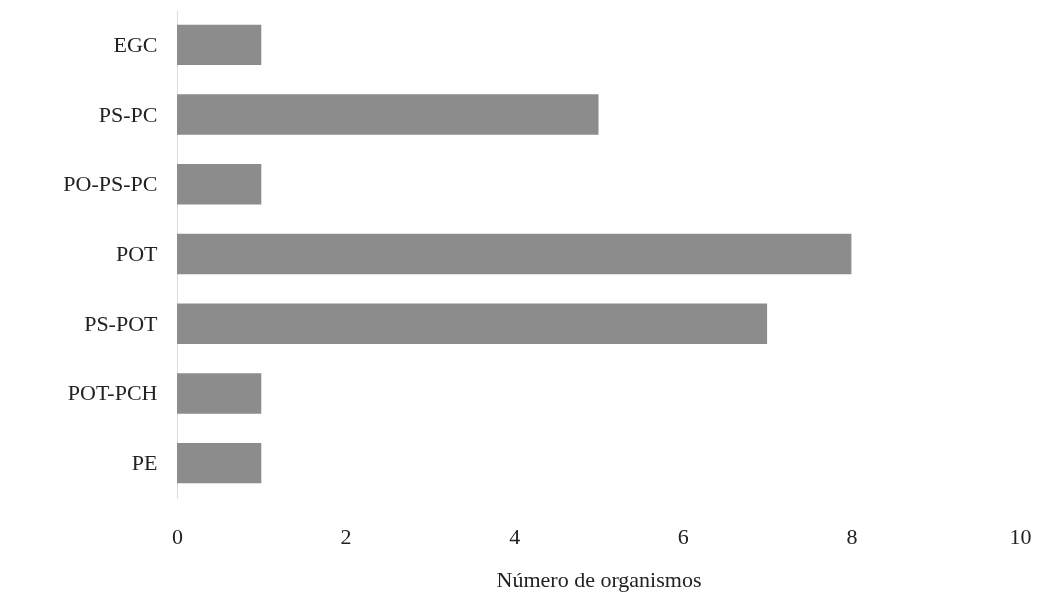  What do you see at coordinates (177, 536) in the screenshot?
I see `x-tick-label: 0` at bounding box center [177, 536].